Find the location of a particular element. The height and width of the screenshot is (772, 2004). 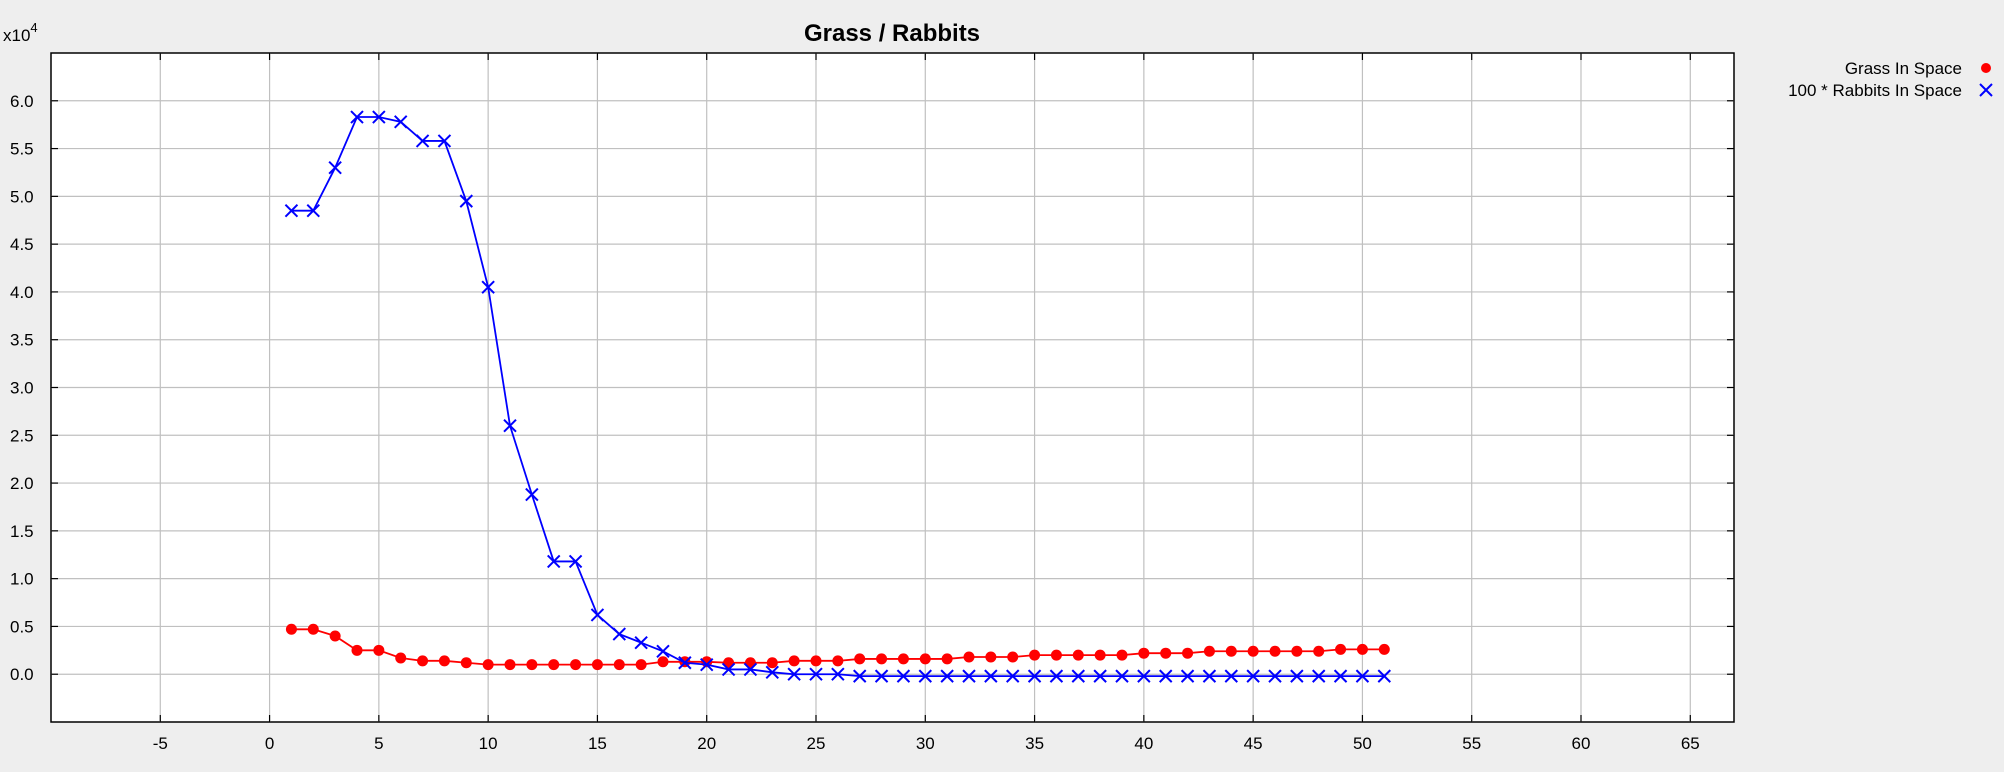

x-tick-label: 55 is located at coordinates (1471, 743).